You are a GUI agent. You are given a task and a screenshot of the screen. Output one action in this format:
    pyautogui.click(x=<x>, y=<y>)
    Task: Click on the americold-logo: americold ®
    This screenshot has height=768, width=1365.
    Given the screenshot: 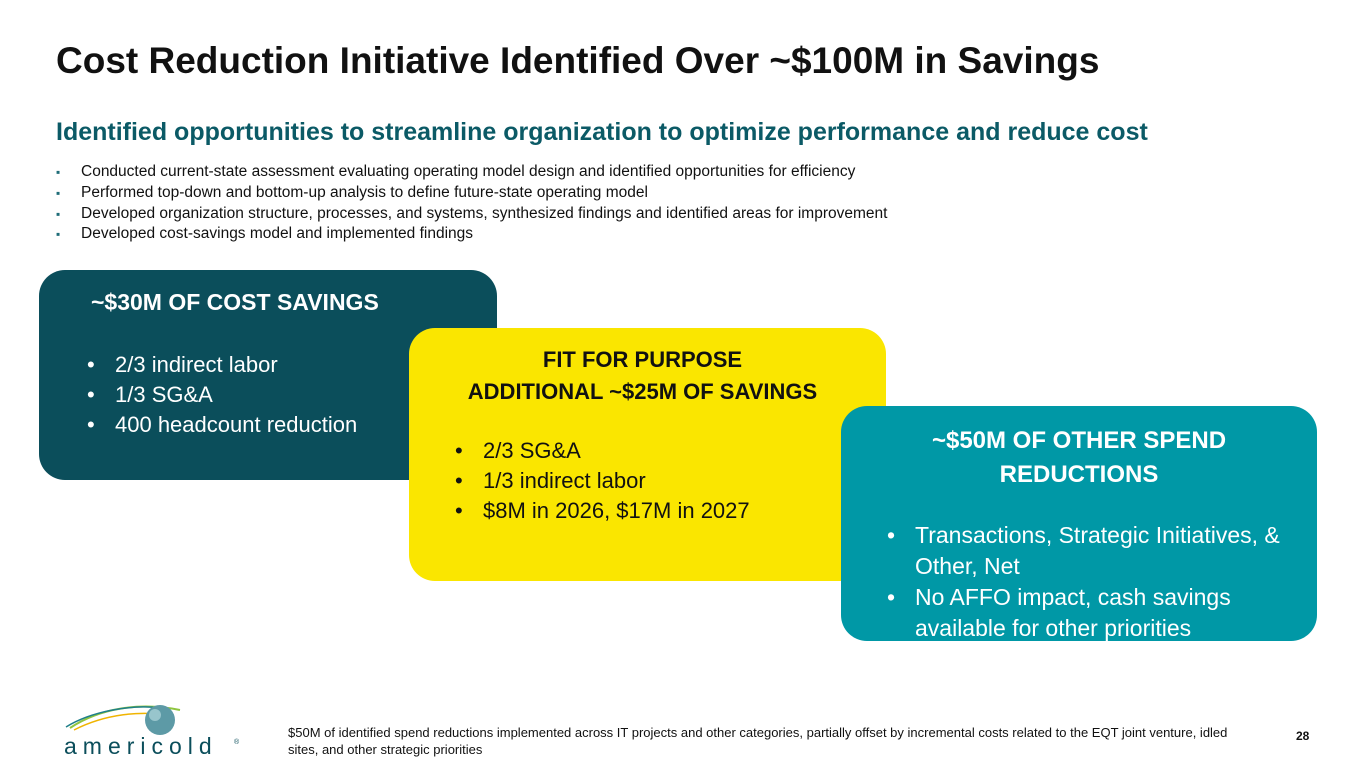 What is the action you would take?
    pyautogui.click(x=152, y=732)
    